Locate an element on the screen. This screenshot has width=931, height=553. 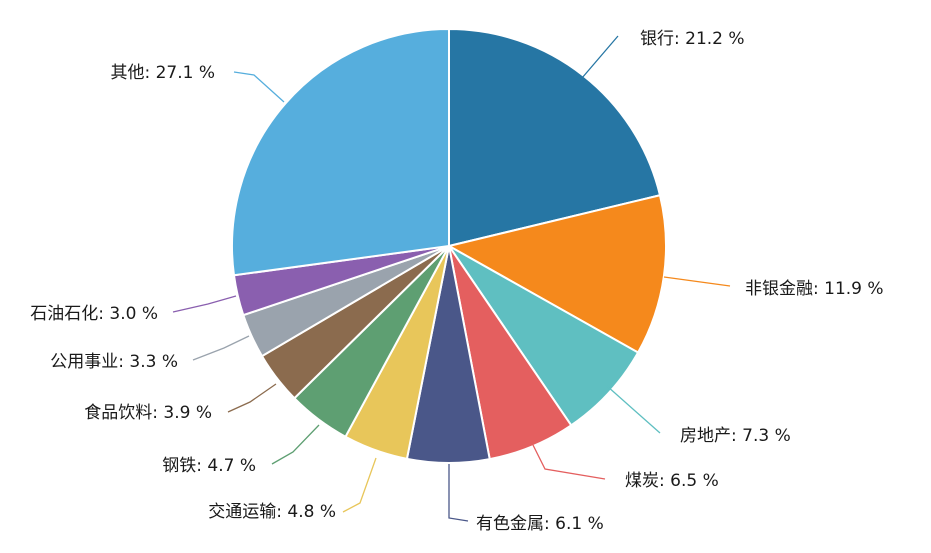
slice-label-7: 钢铁: 4.7 % is located at coordinates (209, 466).